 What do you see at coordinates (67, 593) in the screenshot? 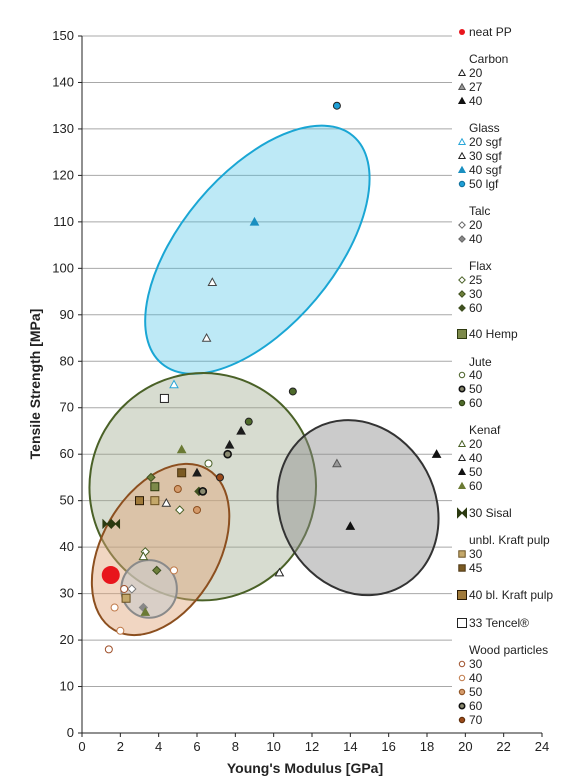
I see `y-tick-label: 30` at bounding box center [67, 593].